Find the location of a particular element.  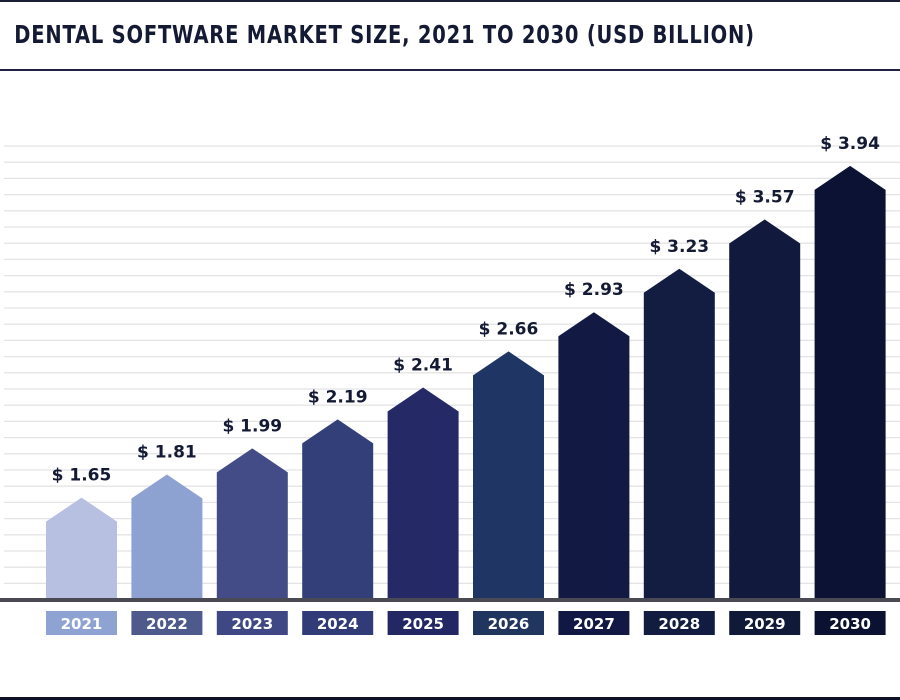

data-label-2028: $ 3.23 is located at coordinates (679, 247).